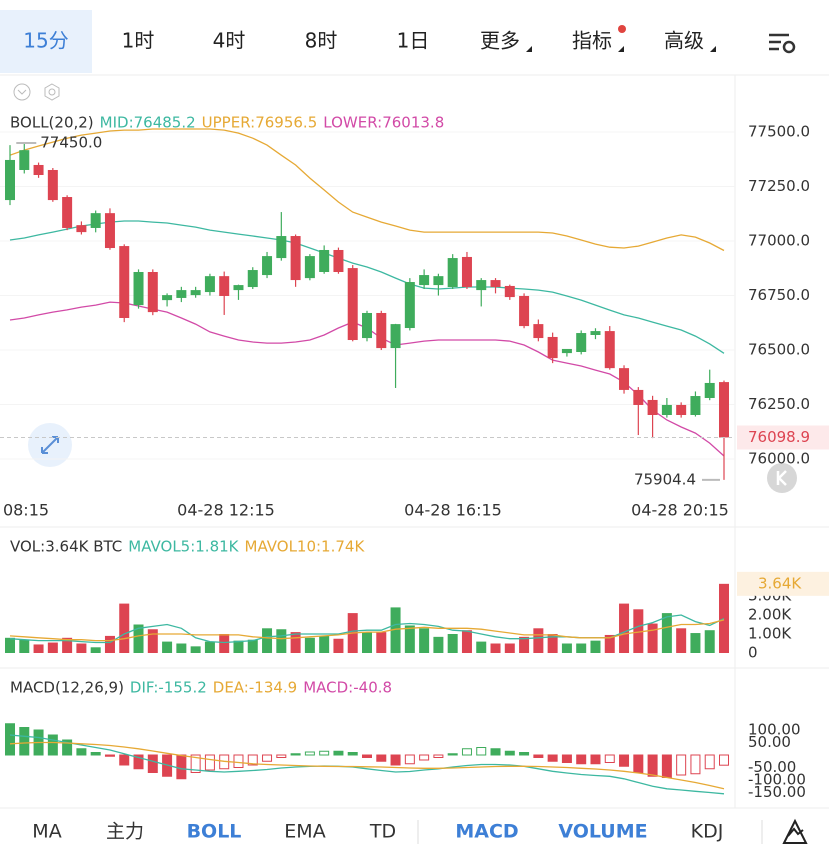 This screenshot has width=829, height=857. Describe the element at coordinates (52, 92) in the screenshot. I see `settings-hex-icon` at that location.